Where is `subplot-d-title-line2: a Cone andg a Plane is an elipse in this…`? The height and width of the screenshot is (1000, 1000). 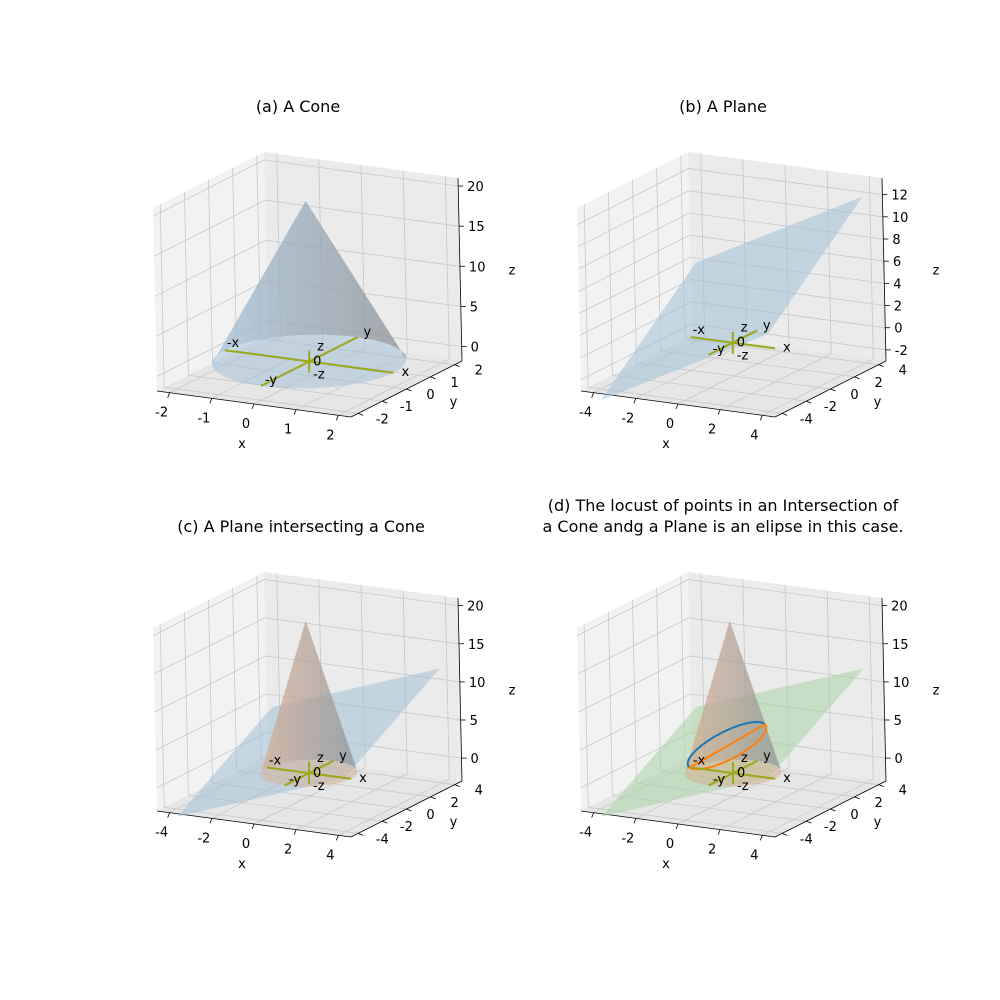
subplot-d-title-line2: a Cone andg a Plane is an elipse in this… is located at coordinates (723, 526).